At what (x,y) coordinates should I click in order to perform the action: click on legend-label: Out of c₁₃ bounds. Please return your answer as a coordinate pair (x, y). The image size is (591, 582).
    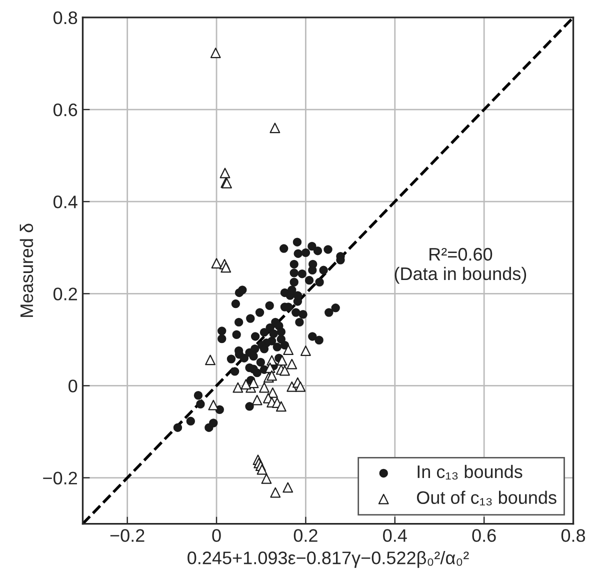
    Looking at the image, I should click on (486, 498).